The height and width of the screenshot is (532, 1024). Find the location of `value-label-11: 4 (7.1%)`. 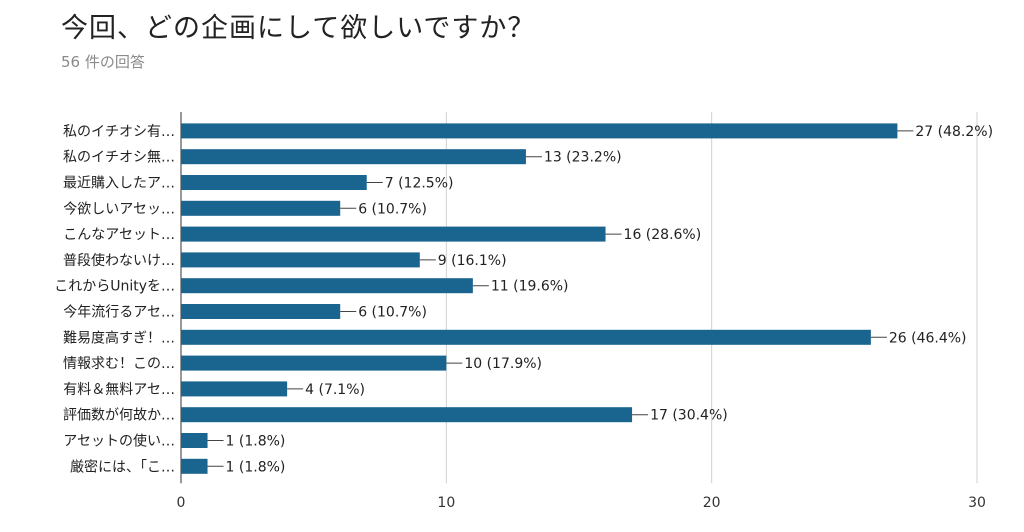

value-label-11: 4 (7.1%) is located at coordinates (335, 390).